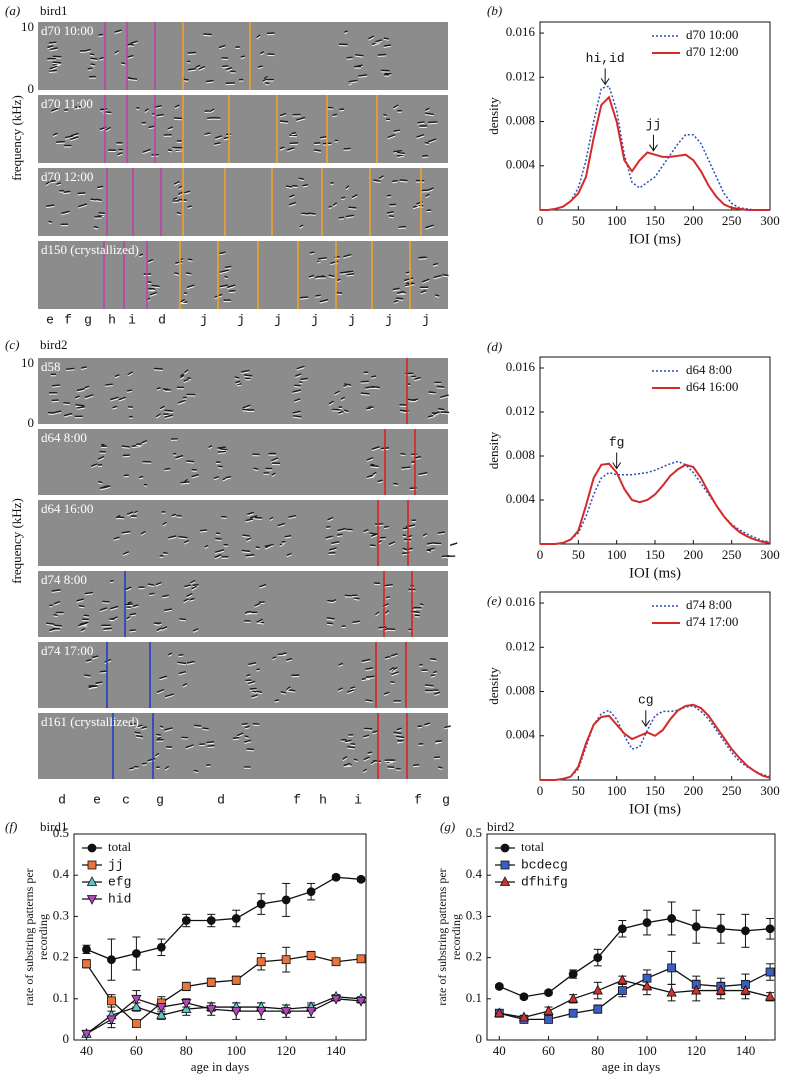 The image size is (786, 1076). I want to click on x-tick-label: 60, so click(548, 1050).